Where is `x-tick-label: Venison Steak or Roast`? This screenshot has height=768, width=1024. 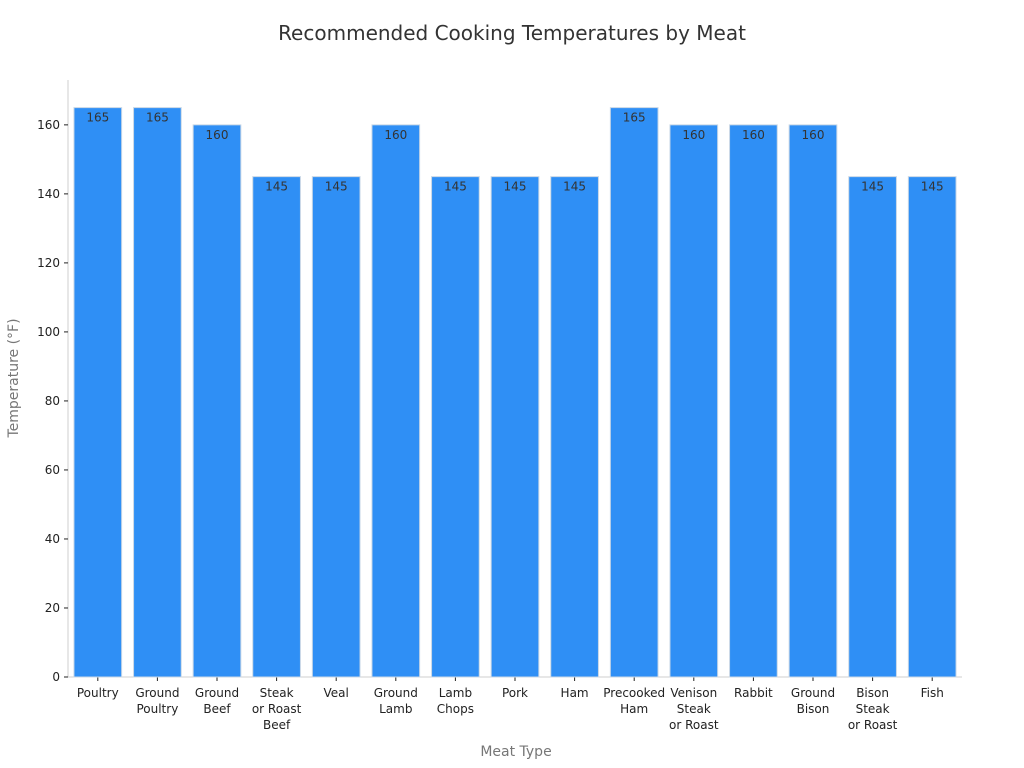 x-tick-label: Venison Steak or Roast is located at coordinates (694, 709).